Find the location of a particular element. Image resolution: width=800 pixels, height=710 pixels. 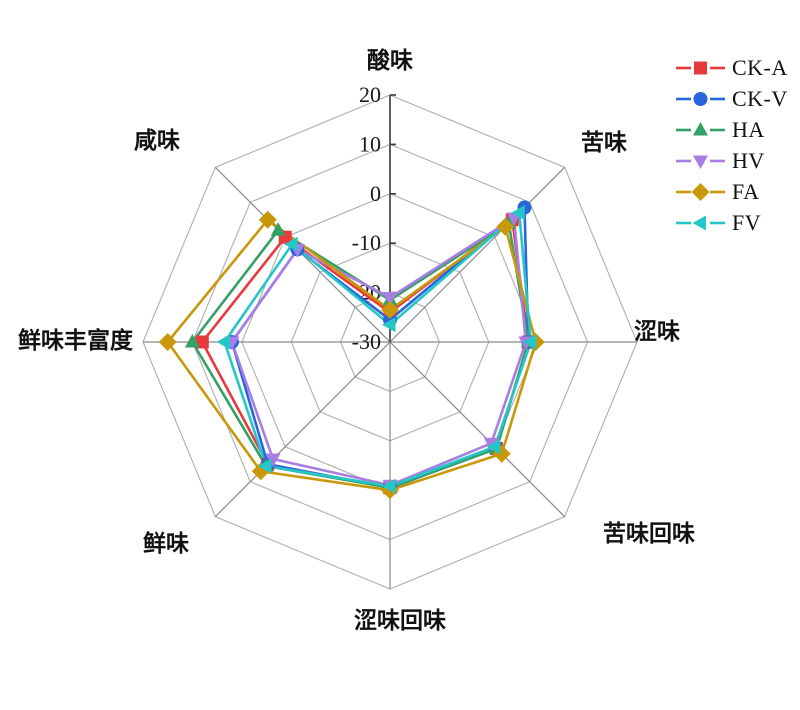

legend-glyph-FV is located at coordinates (699, 222).